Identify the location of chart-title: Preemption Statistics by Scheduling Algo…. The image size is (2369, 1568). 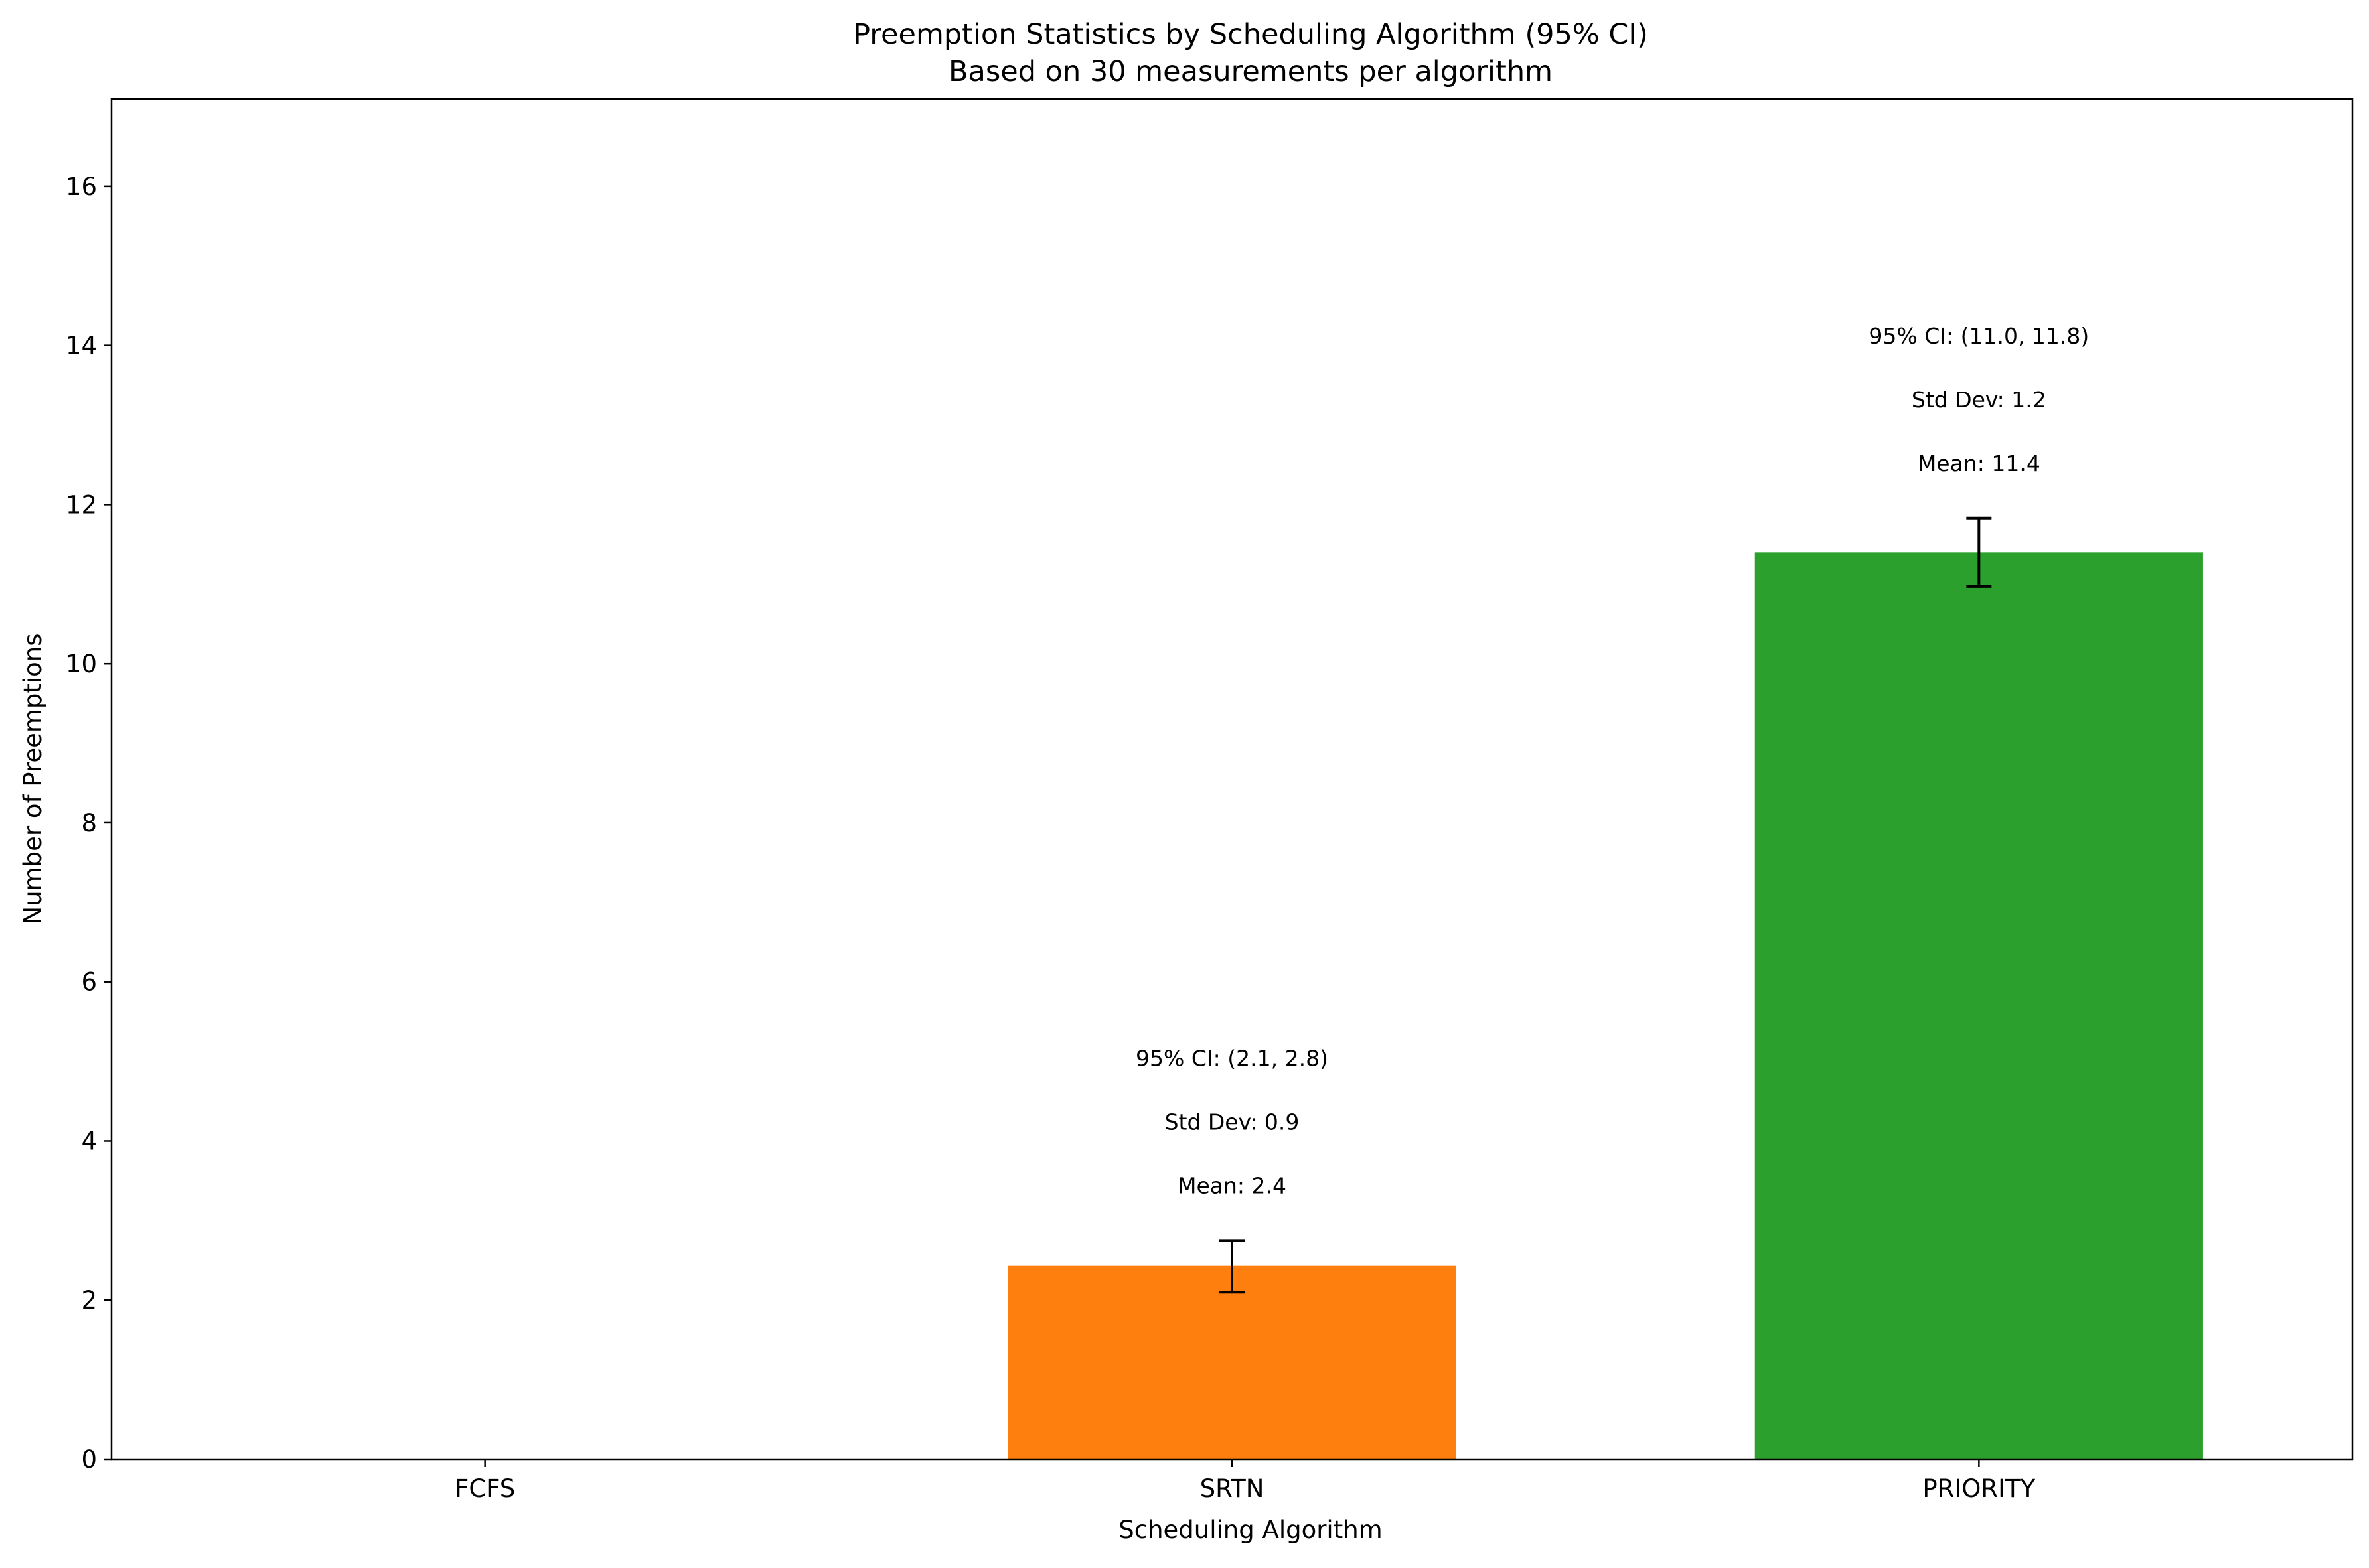
(1251, 34).